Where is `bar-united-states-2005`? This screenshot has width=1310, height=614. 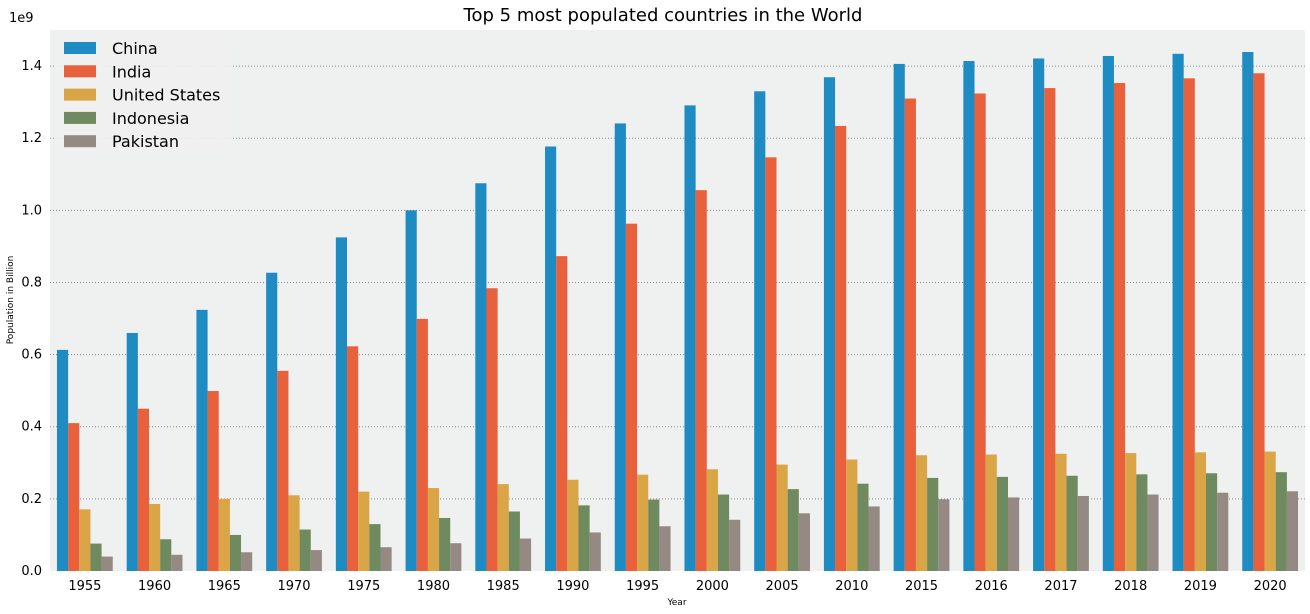
bar-united-states-2005 is located at coordinates (782, 517).